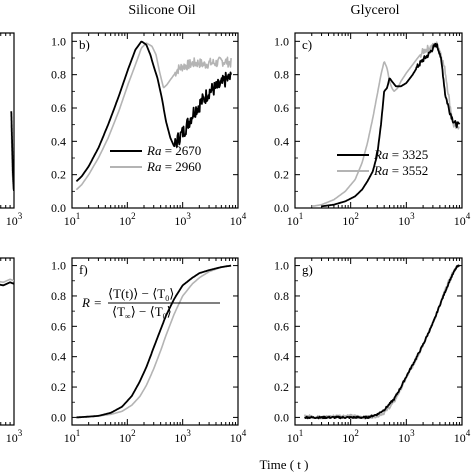 This screenshot has width=474, height=474. I want to click on panel-label: g), so click(307, 269).